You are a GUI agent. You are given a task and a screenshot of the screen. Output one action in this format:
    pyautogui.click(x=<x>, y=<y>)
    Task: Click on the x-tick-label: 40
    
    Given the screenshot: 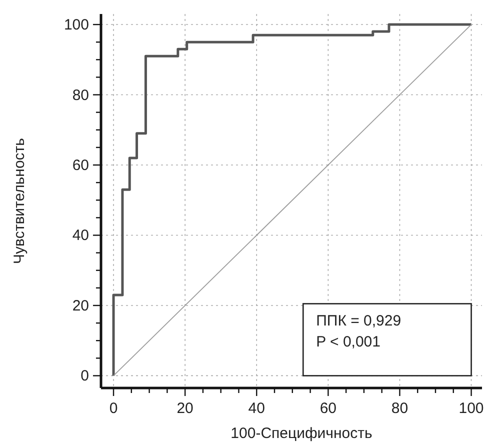 What is the action you would take?
    pyautogui.click(x=256, y=408)
    